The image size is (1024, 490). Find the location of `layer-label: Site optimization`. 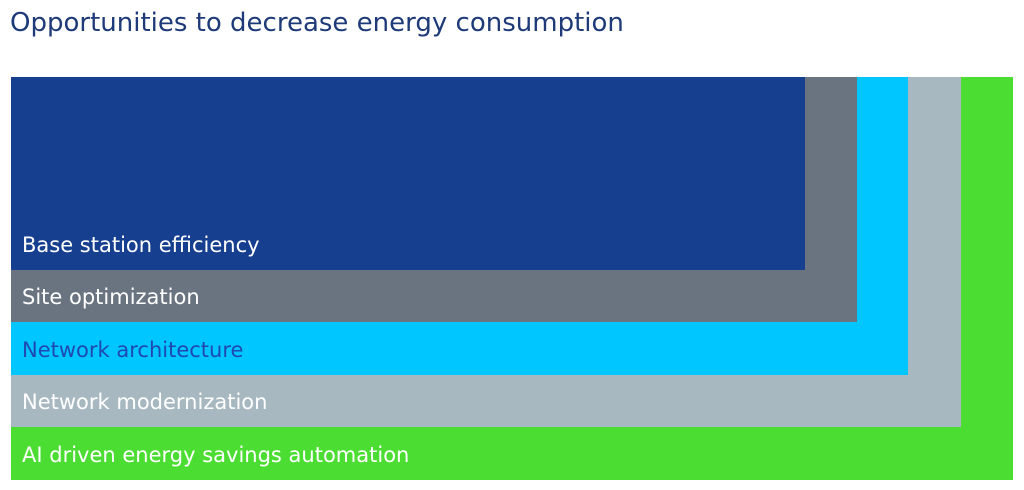

layer-label: Site optimization is located at coordinates (111, 297).